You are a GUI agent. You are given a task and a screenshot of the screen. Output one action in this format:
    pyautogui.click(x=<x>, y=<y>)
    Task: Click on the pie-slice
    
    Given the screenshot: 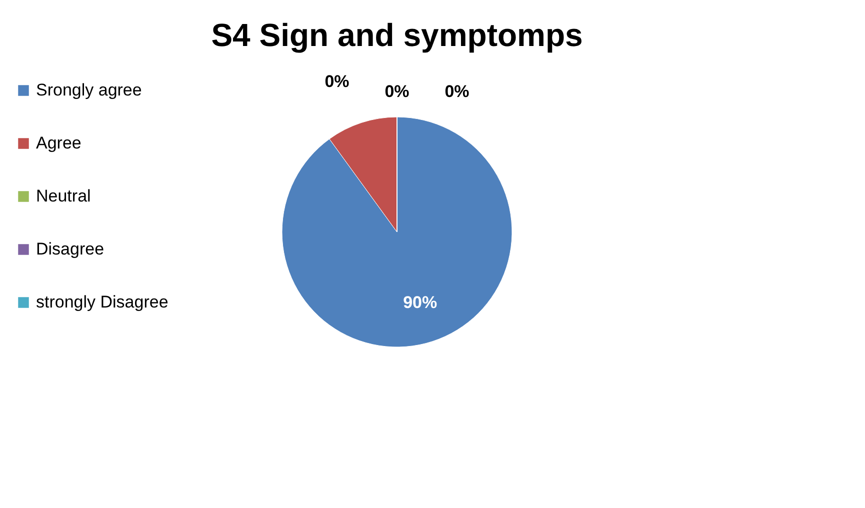 What is the action you would take?
    pyautogui.click(x=397, y=232)
    